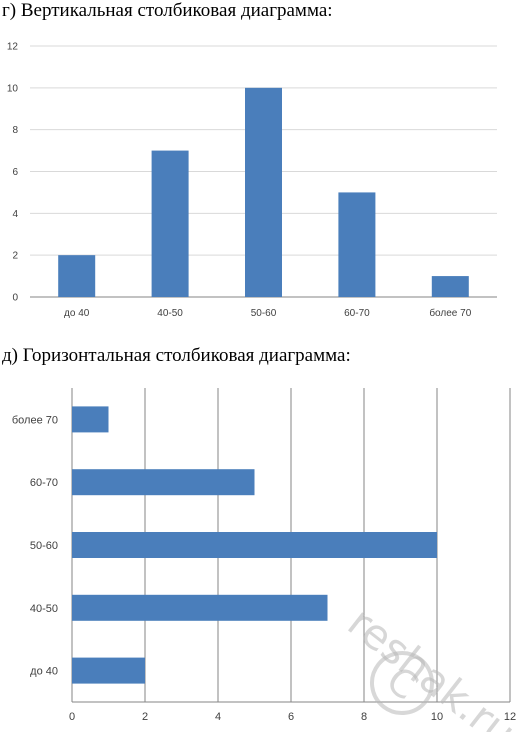 This screenshot has height=732, width=517. Describe the element at coordinates (13, 47) in the screenshot. I see `y-tick-label: 12` at that location.